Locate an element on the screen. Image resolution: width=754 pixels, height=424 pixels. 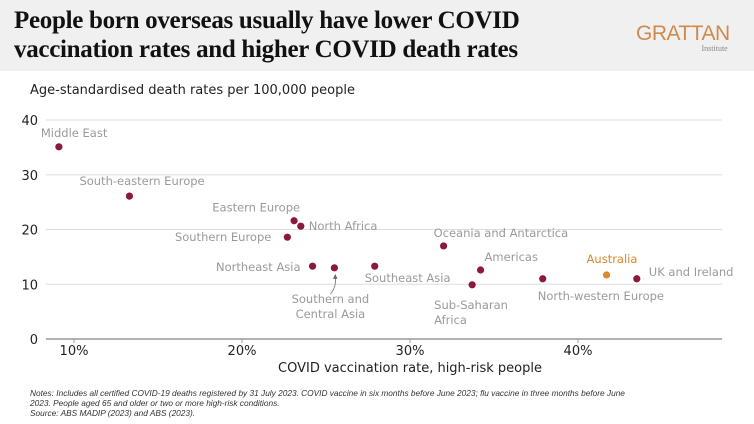
logo-subtitle: Institute is located at coordinates (714, 48).